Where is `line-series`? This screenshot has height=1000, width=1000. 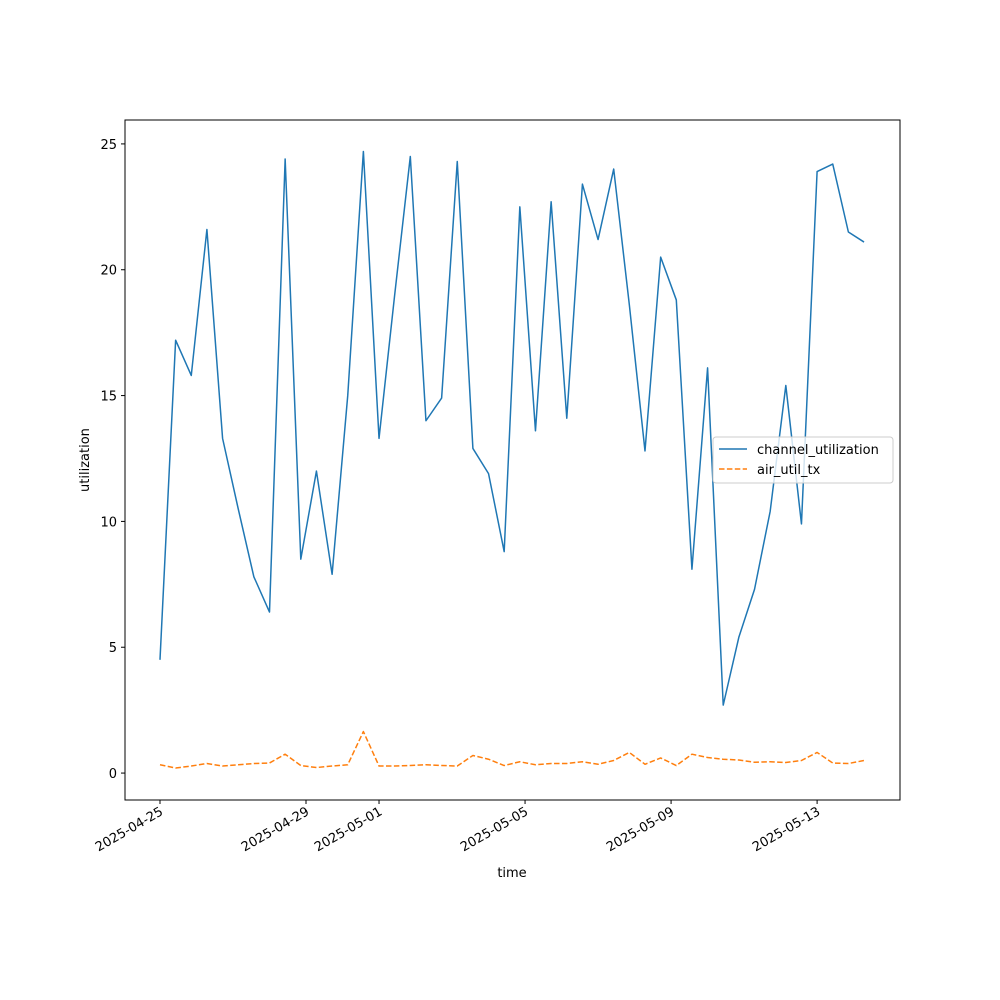 line-series is located at coordinates (512, 749).